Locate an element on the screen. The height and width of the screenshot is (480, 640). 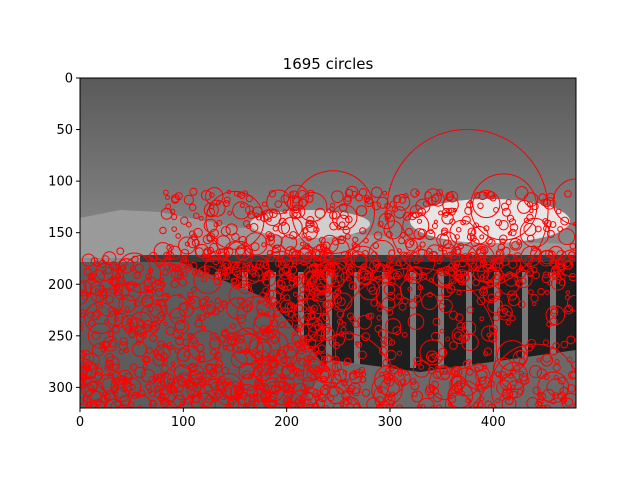
x-tick-label: 200 is located at coordinates (286, 422).